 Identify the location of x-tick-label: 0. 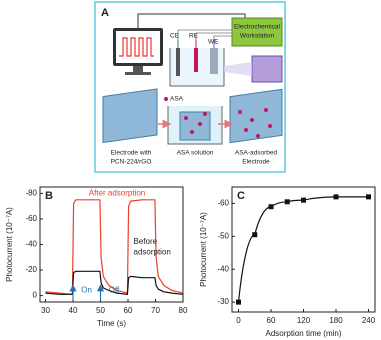
(238, 320).